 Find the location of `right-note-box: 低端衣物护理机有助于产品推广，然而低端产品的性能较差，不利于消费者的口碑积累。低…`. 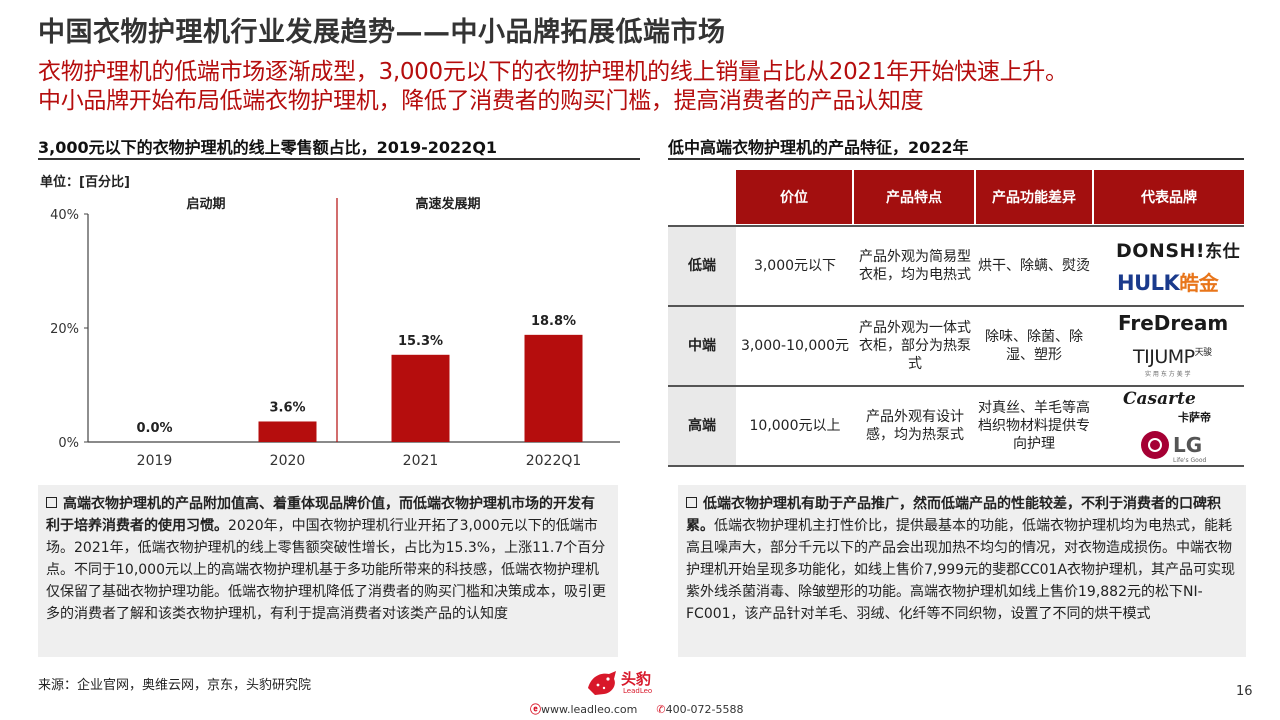

right-note-box: 低端衣物护理机有助于产品推广，然而低端产品的性能较差，不利于消费者的口碑积累。低… is located at coordinates (962, 571).